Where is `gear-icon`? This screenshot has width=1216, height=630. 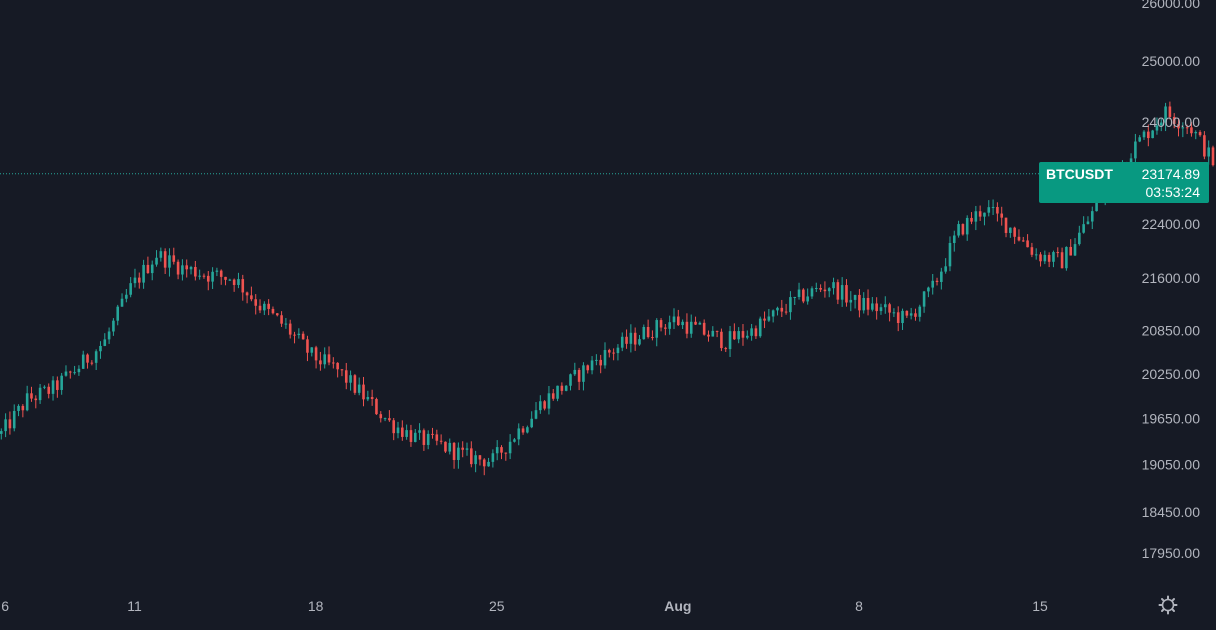
gear-icon is located at coordinates (1168, 605).